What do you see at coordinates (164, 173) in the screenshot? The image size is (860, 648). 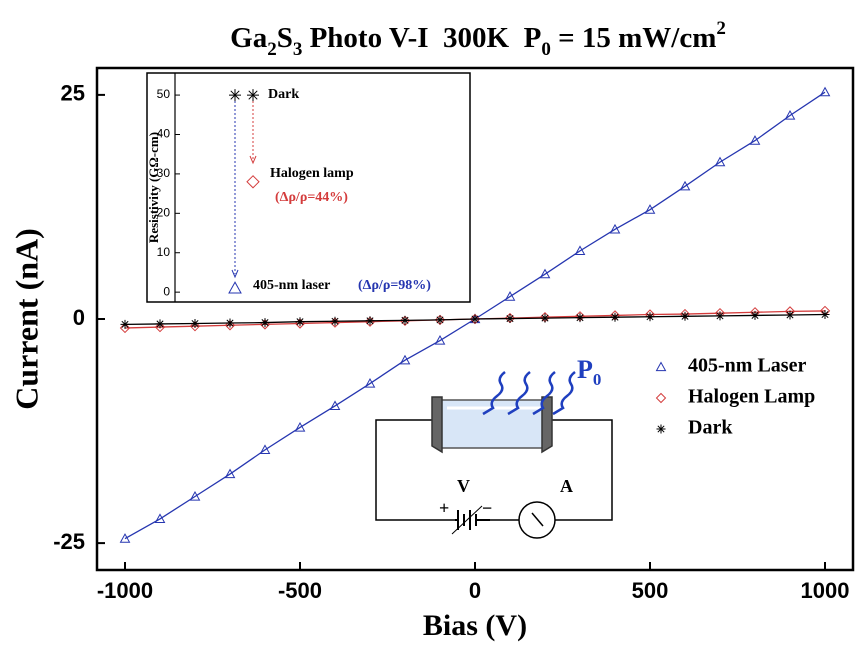 I see `inset-y-tick-label: 30` at bounding box center [164, 173].